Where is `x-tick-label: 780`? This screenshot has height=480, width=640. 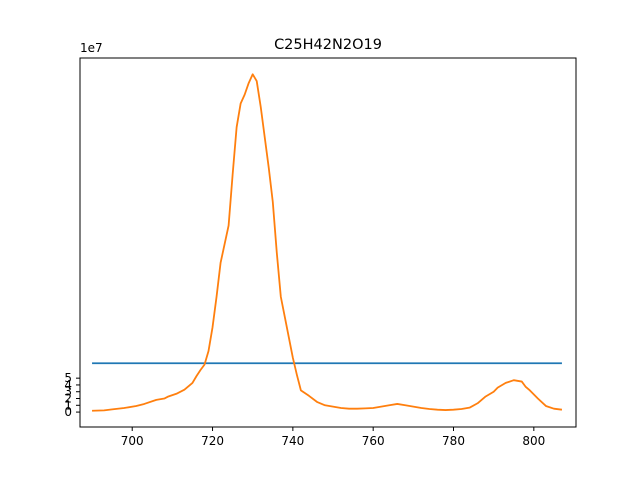 x-tick-label: 780 is located at coordinates (453, 441).